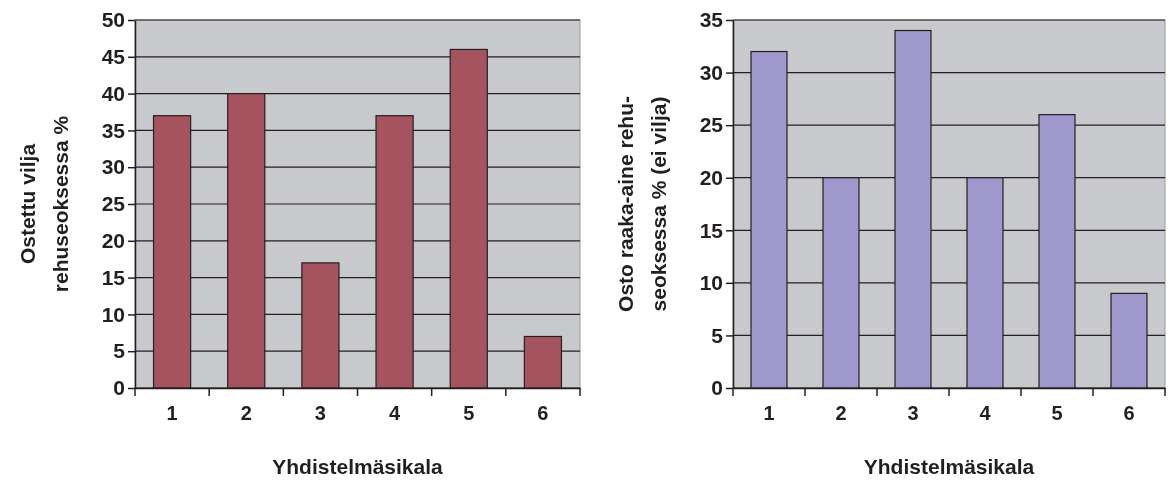 Image resolution: width=1169 pixels, height=486 pixels. What do you see at coordinates (113, 20) in the screenshot?
I see `y-tick-label: 50` at bounding box center [113, 20].